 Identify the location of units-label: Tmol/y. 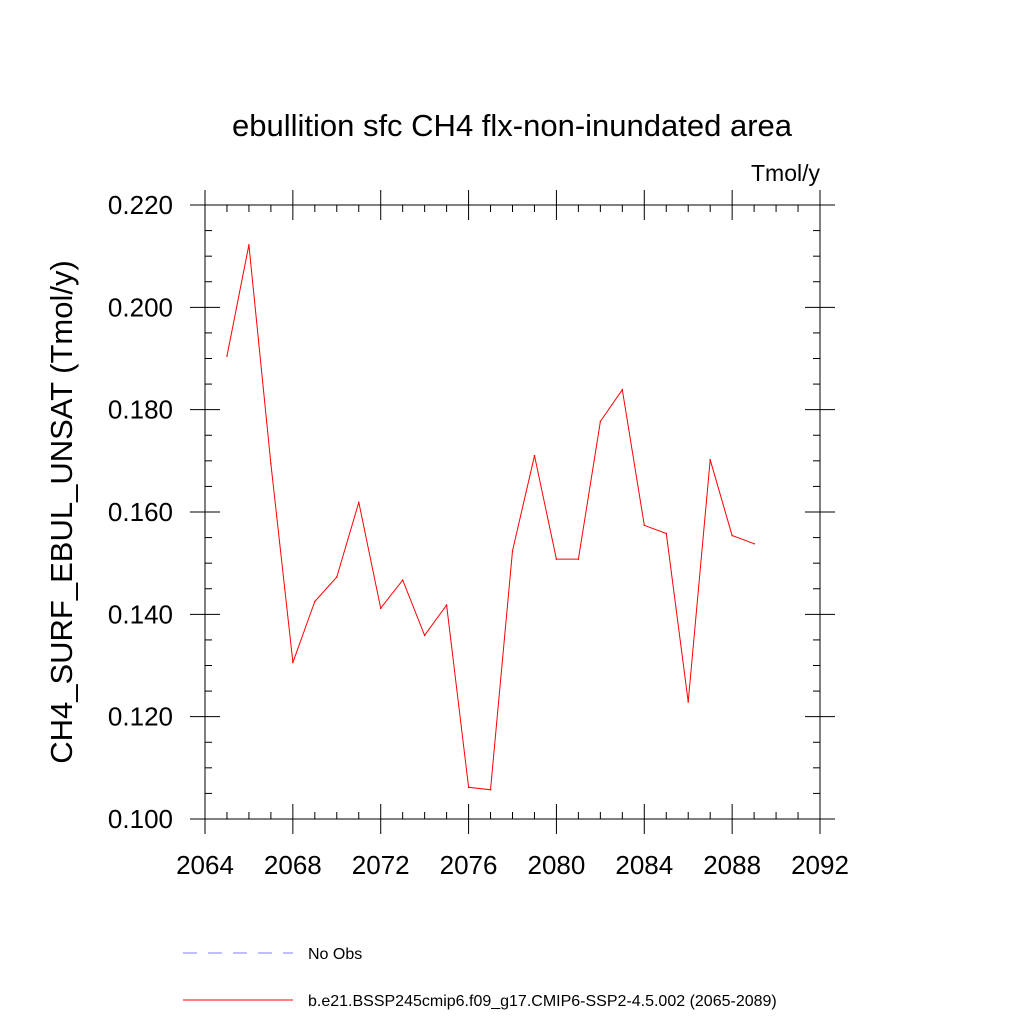
(786, 173).